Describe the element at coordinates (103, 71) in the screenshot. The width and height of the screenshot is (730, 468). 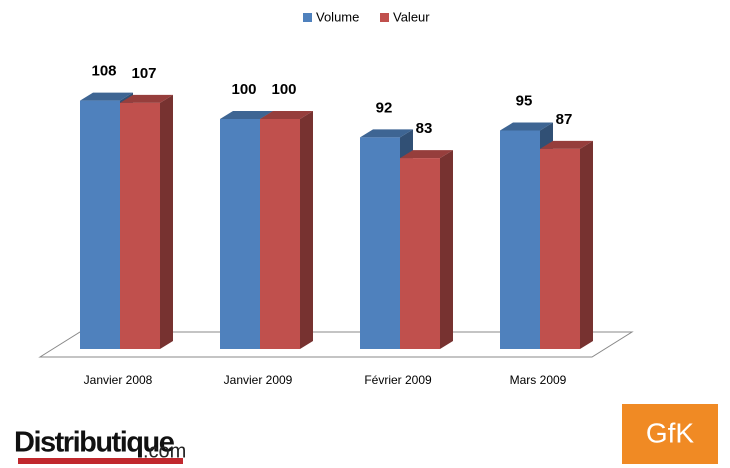
I see `data-label: 108` at that location.